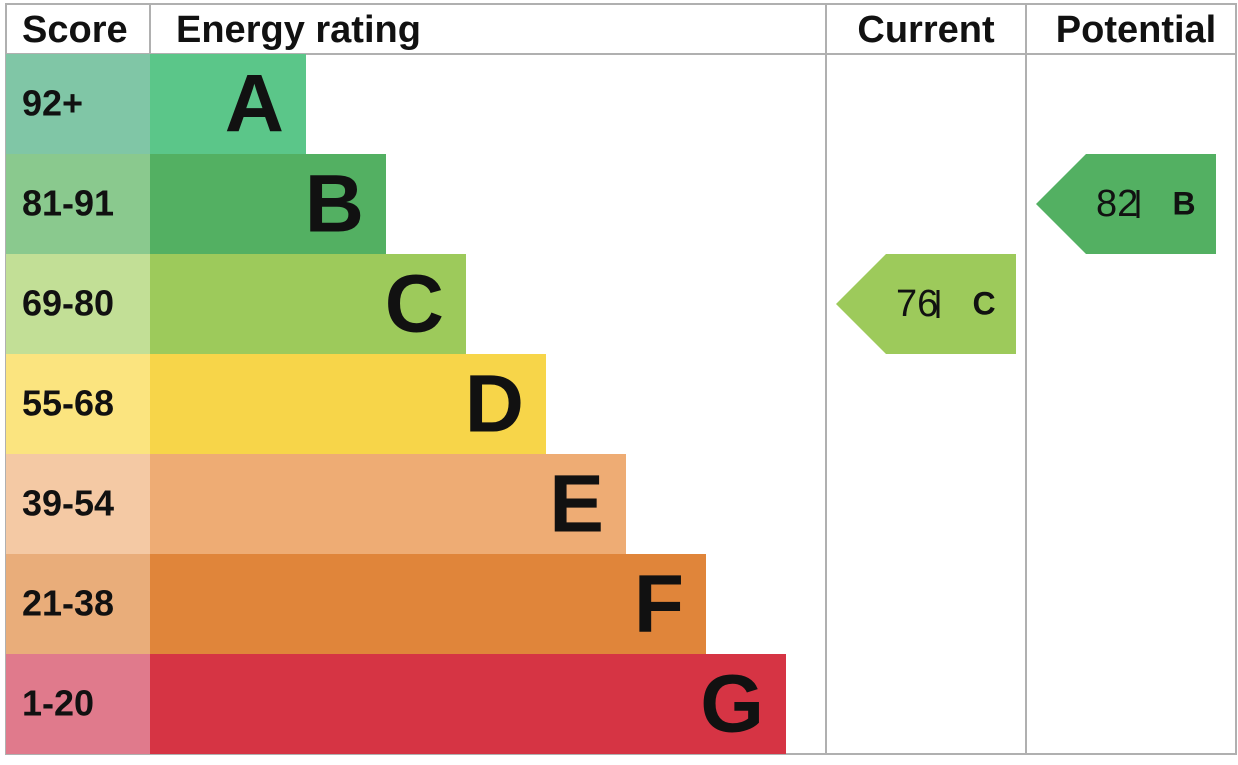 This screenshot has width=1238, height=765. Describe the element at coordinates (58, 703) in the screenshot. I see `score-range: 1-20` at that location.